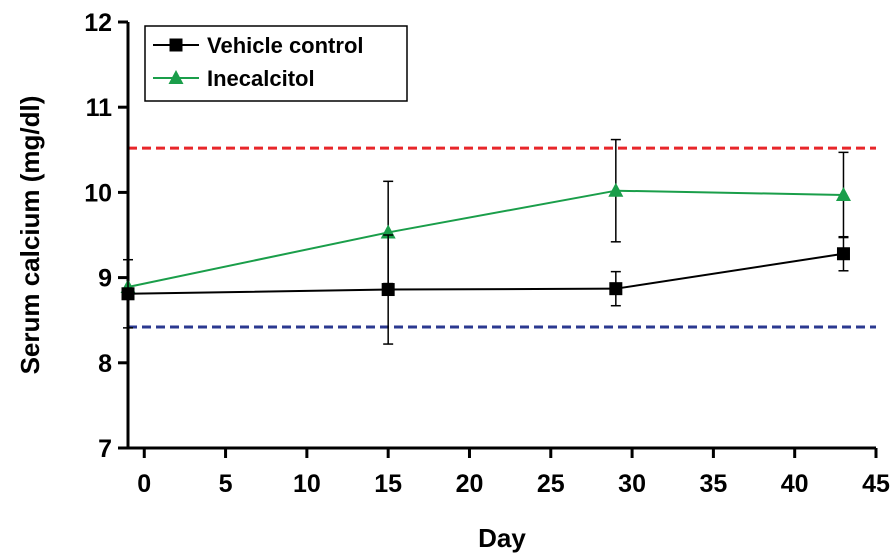 The width and height of the screenshot is (891, 560). I want to click on y-axis-ticks: 7 8 9 10 11 12, so click(106, 236).